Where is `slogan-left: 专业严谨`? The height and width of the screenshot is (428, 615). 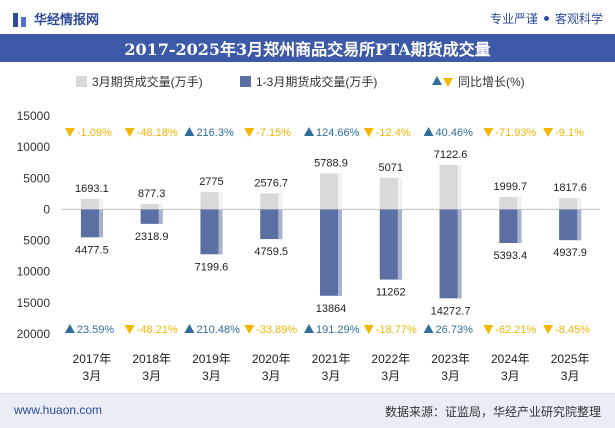 slogan-left: 专业严谨 is located at coordinates (513, 19).